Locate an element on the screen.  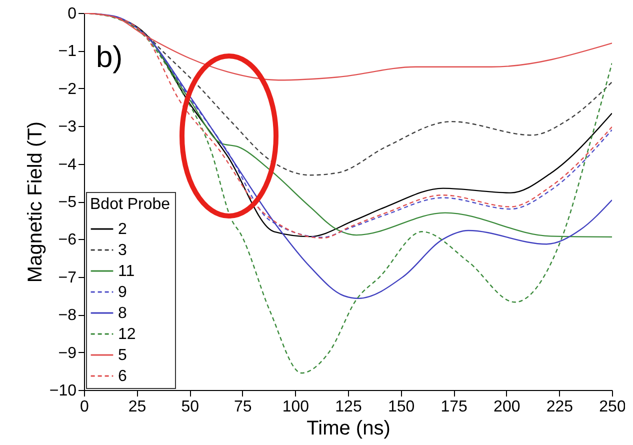
y-tick-label: −9 is located at coordinates (67, 353).